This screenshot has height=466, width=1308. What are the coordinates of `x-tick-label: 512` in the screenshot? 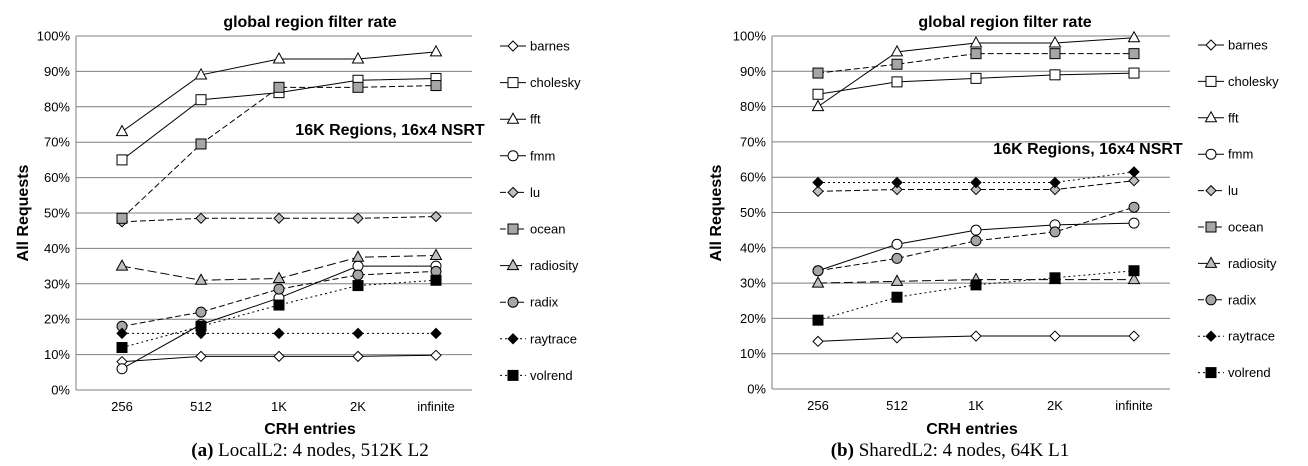 It's located at (897, 405).